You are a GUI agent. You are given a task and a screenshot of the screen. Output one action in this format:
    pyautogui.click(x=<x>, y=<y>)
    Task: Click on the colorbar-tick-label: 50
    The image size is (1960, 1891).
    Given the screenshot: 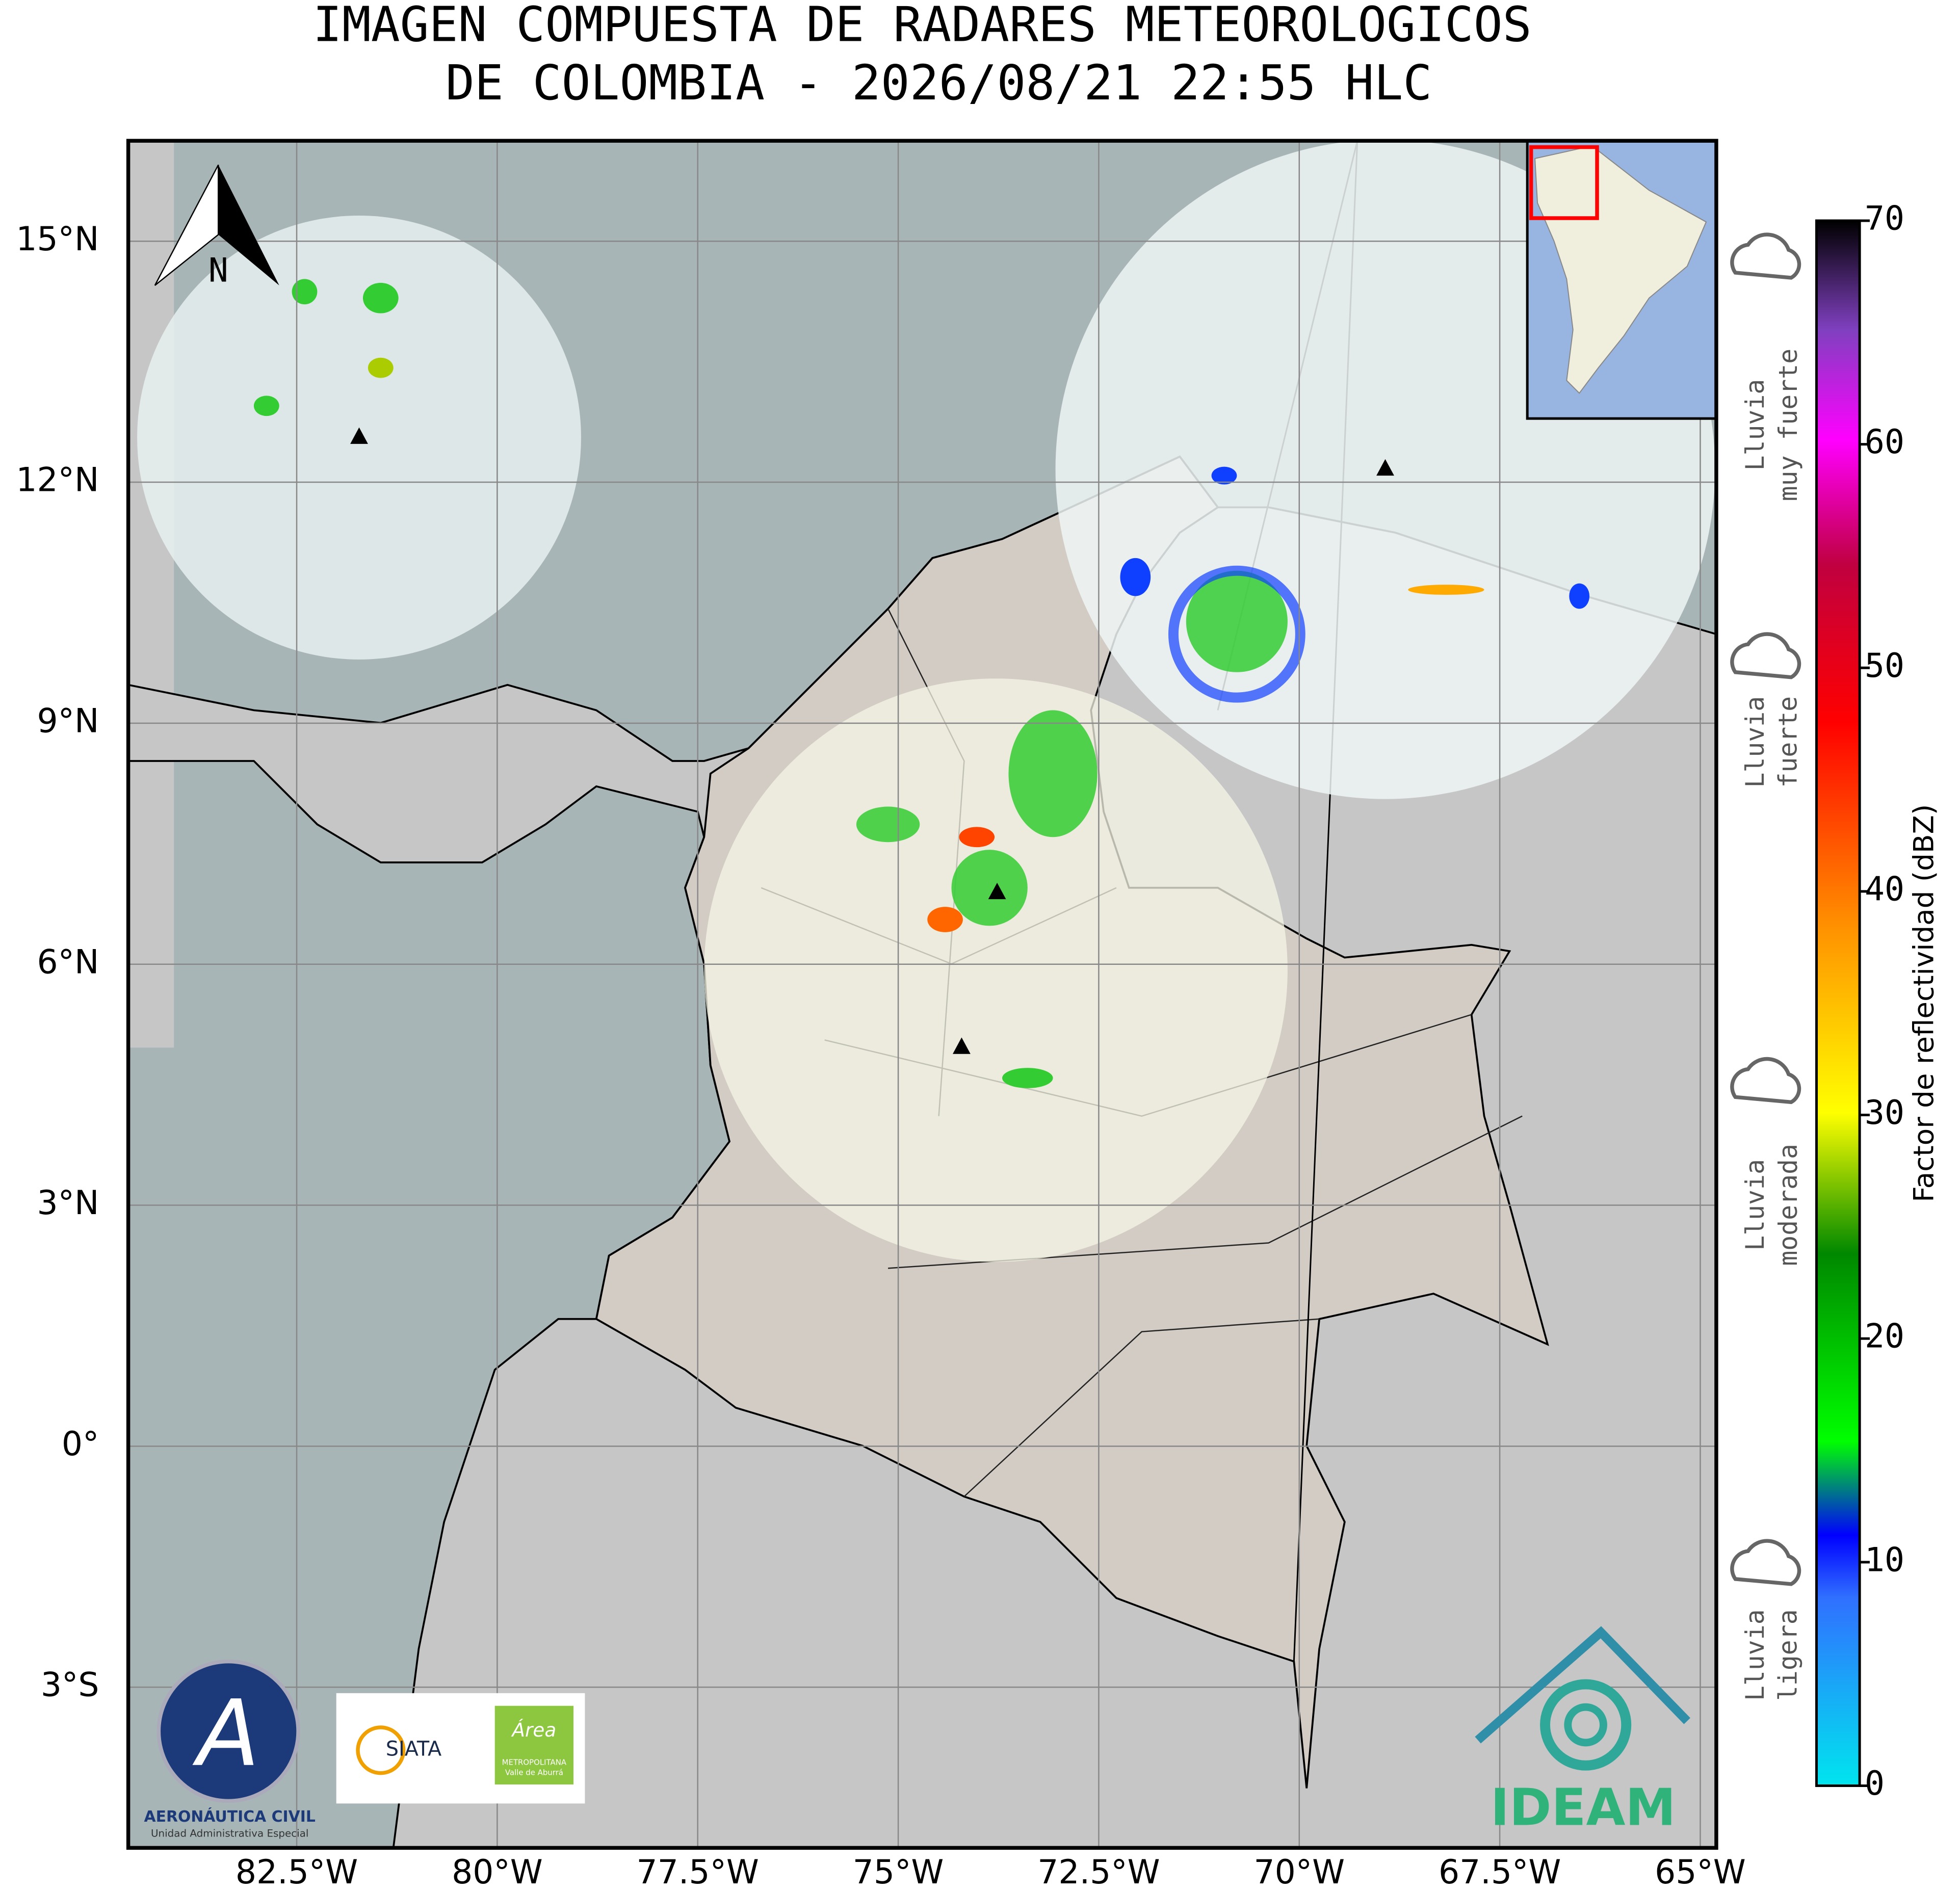 What is the action you would take?
    pyautogui.click(x=1884, y=666)
    